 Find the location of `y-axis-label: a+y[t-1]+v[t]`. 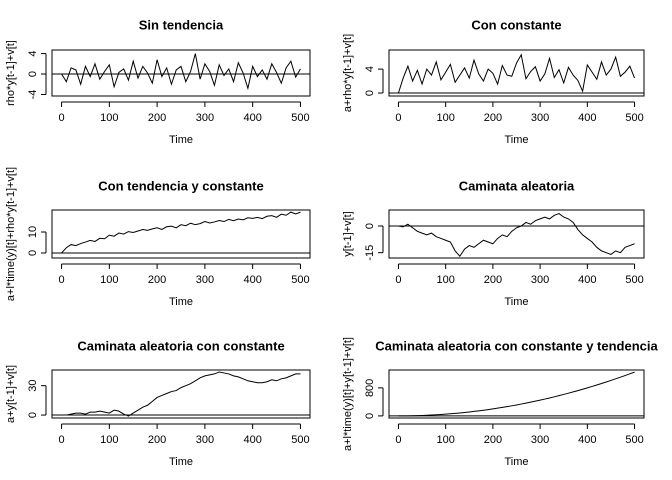

y-axis-label: a+y[t-1]+v[t] is located at coordinates (11, 394).